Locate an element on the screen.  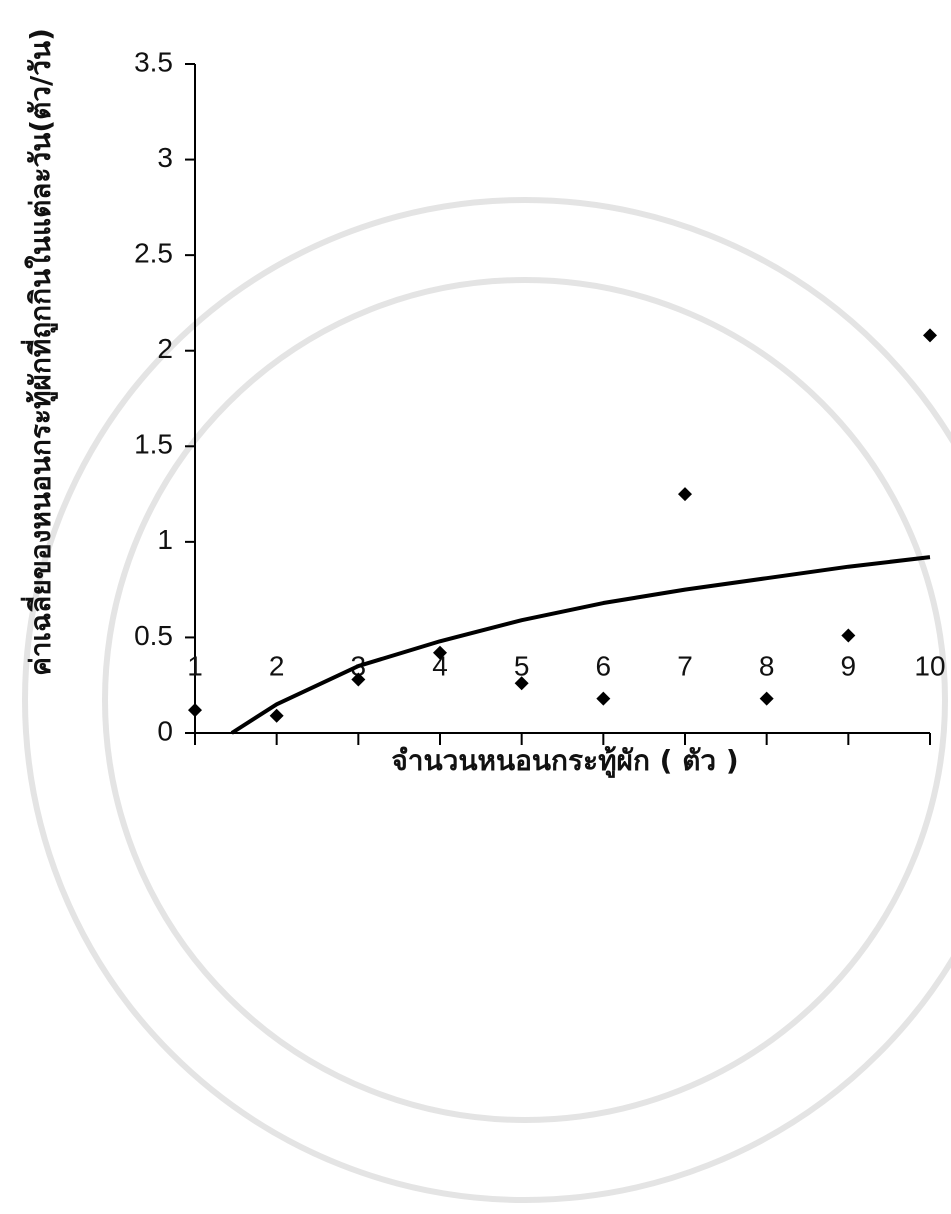
y-tick-label: 2 is located at coordinates (165, 348).